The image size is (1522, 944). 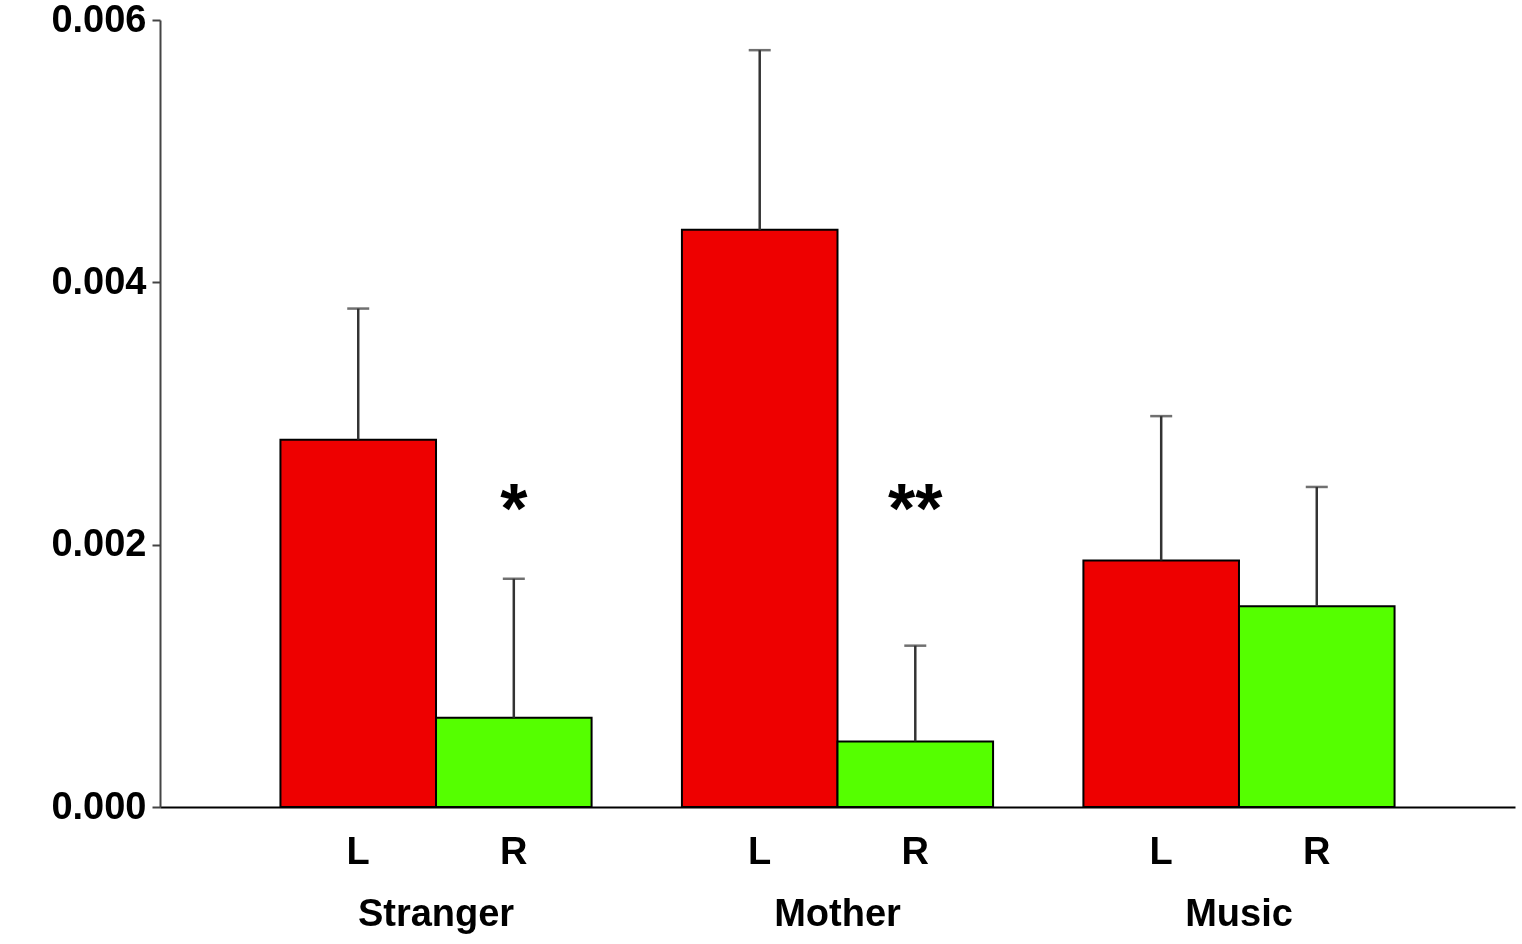 I want to click on series-label: R, so click(x=514, y=851).